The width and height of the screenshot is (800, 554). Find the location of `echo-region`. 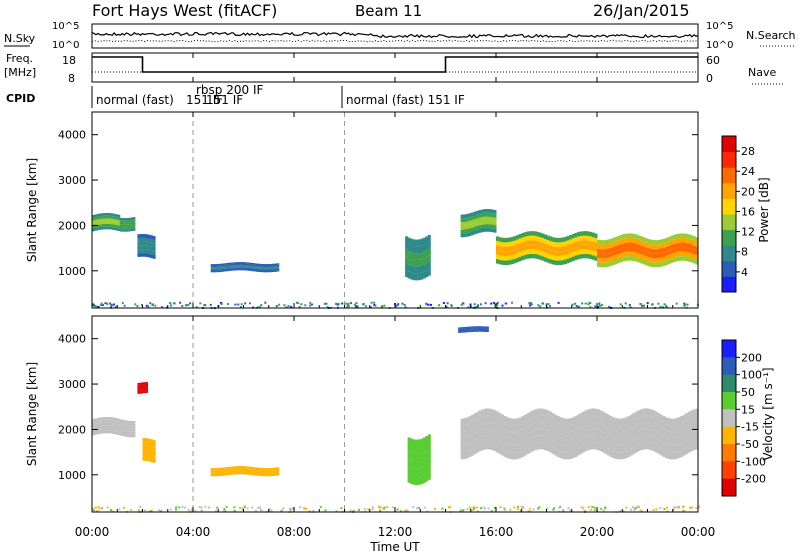

echo-region is located at coordinates (127, 224).